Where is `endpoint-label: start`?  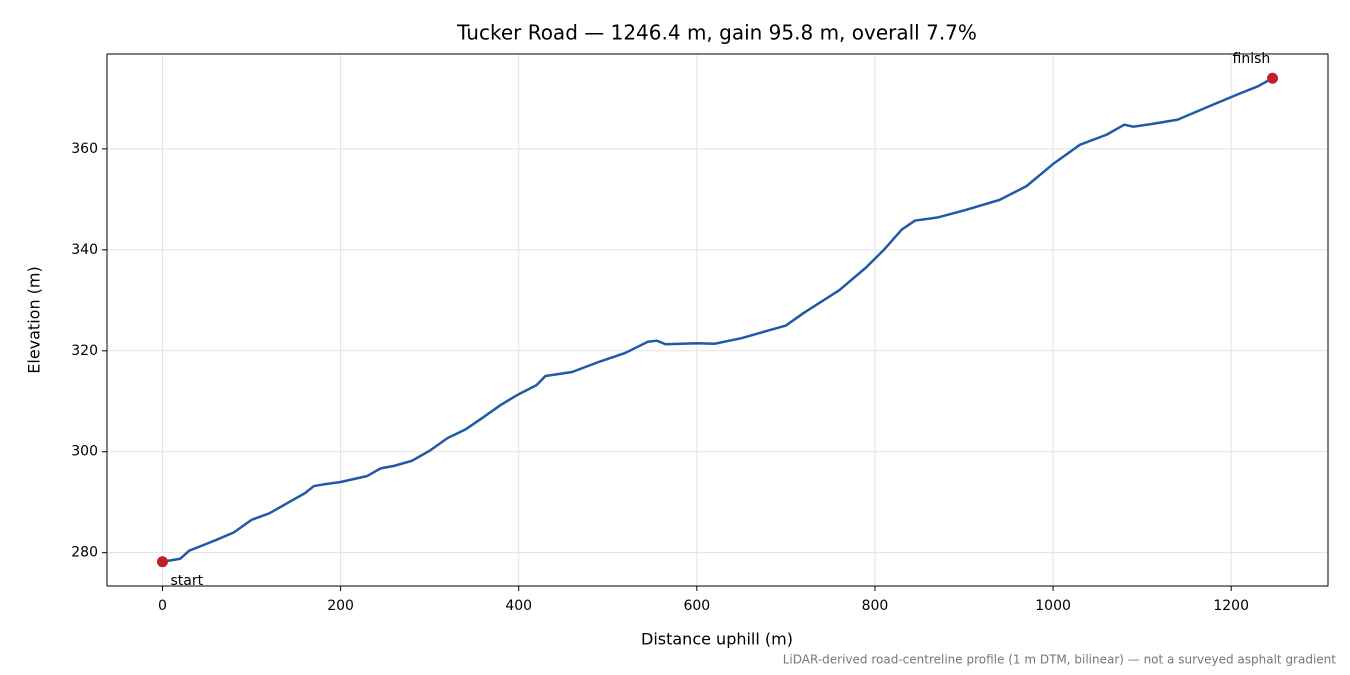 endpoint-label: start is located at coordinates (186, 581).